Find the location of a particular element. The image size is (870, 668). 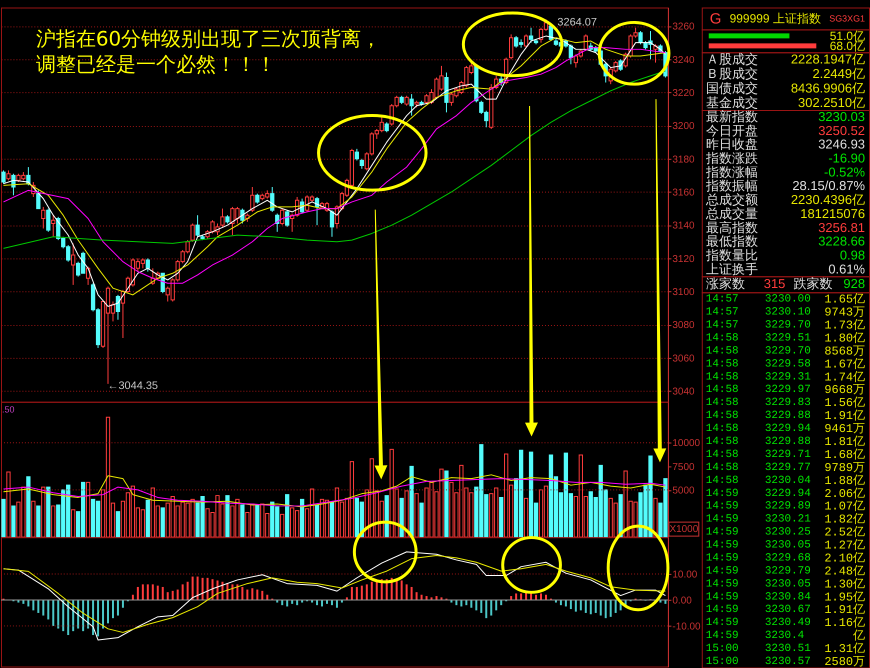

y-tick-label: 7500 is located at coordinates (683, 467).